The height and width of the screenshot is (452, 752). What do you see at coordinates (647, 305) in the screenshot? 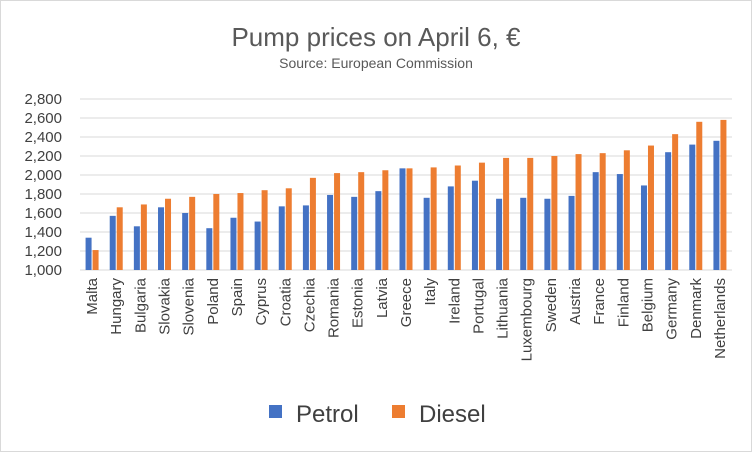
I see `x-tick-label: Belgium` at bounding box center [647, 305].